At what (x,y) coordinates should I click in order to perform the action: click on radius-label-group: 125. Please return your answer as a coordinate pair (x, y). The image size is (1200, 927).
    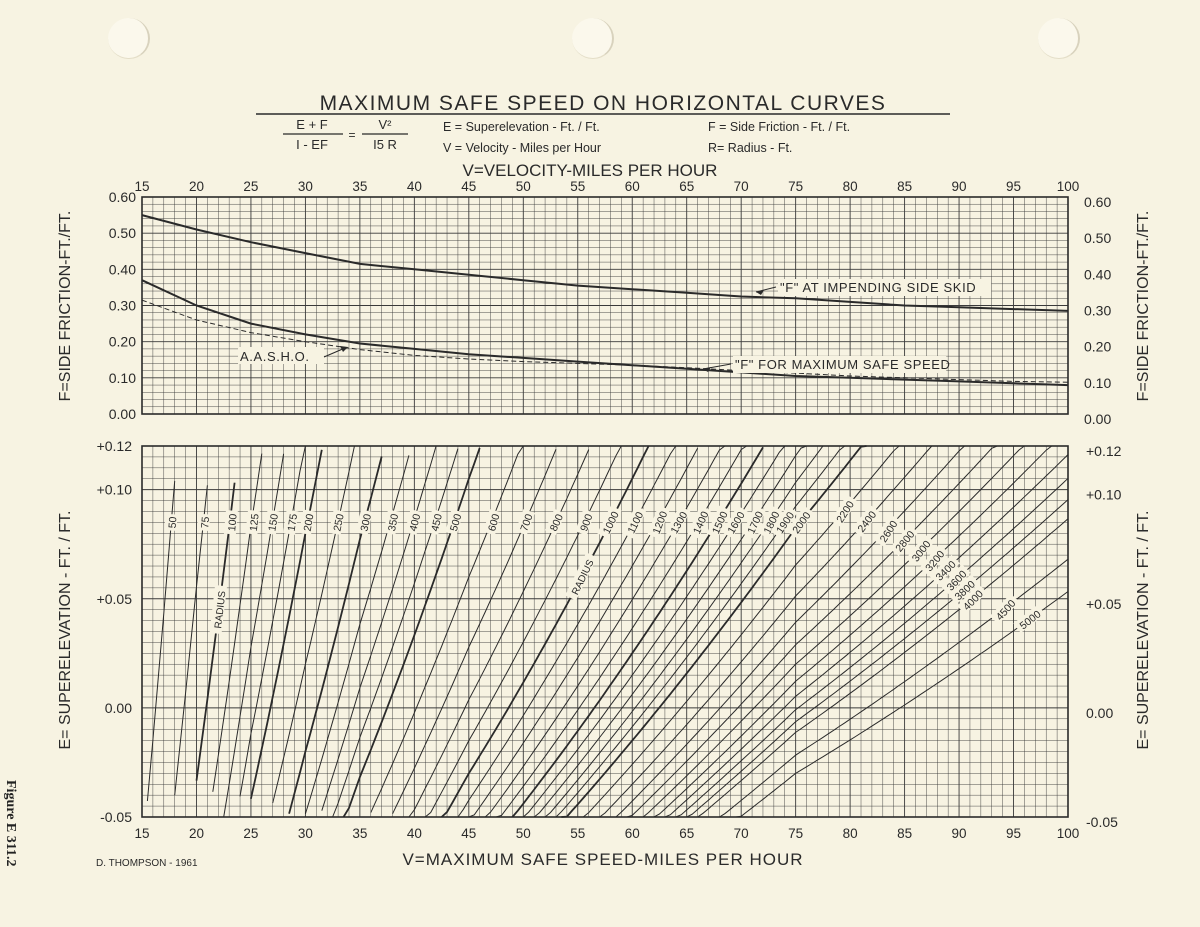
    Looking at the image, I should click on (253, 522).